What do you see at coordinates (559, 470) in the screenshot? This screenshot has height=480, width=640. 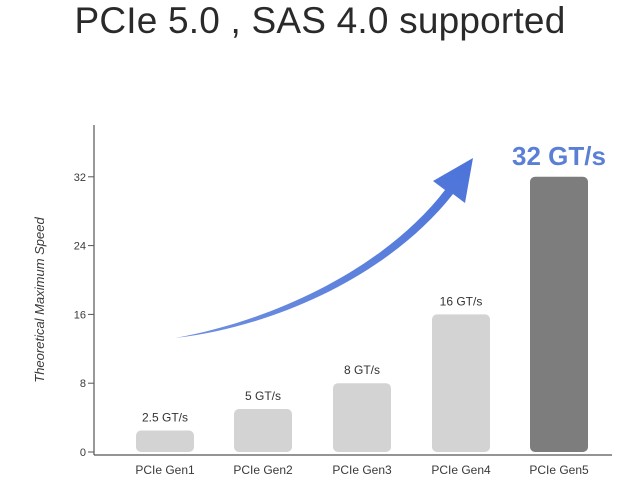 I see `x-category-label: PCIe Gen5` at bounding box center [559, 470].